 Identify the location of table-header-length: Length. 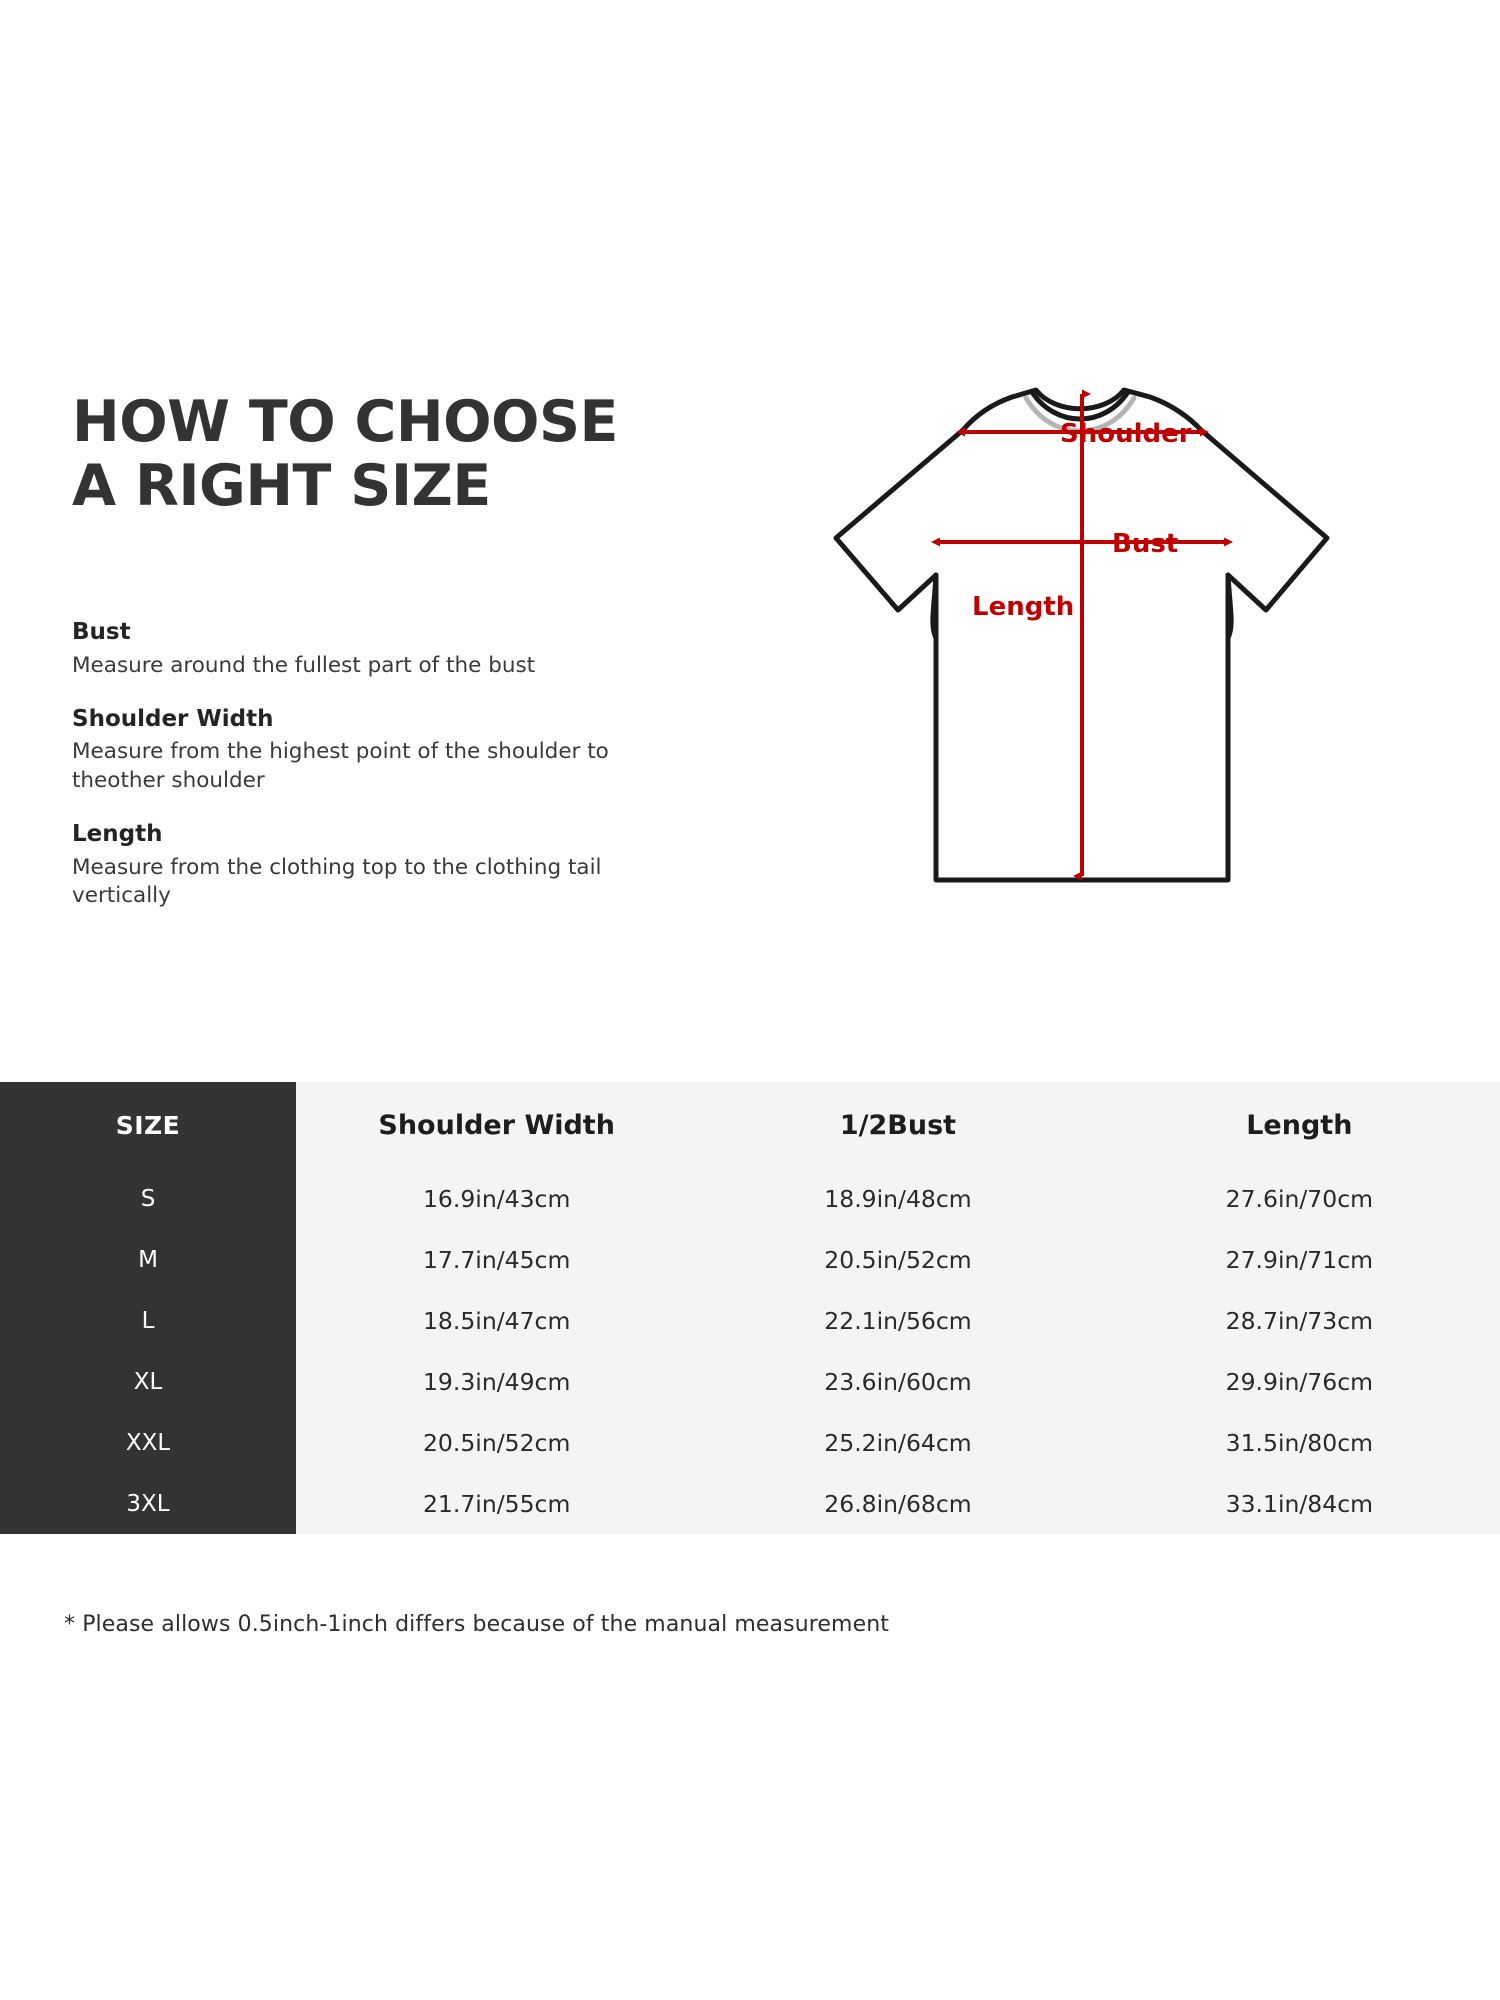
(1299, 1125).